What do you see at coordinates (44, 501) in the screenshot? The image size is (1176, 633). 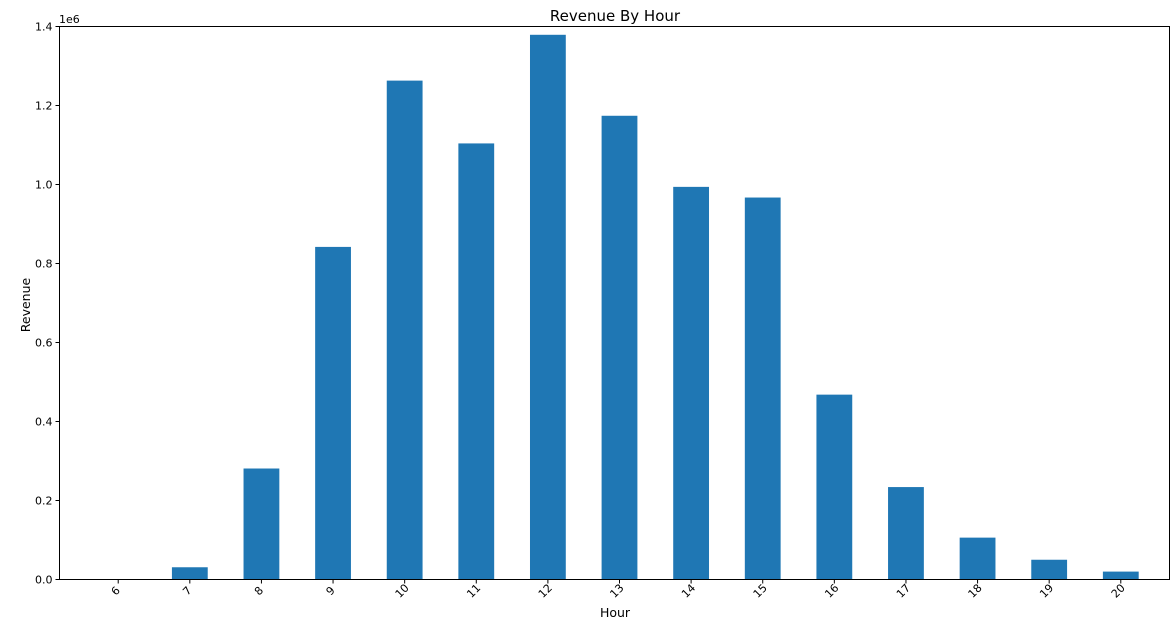 I see `y-tick-label: 0.2` at bounding box center [44, 501].